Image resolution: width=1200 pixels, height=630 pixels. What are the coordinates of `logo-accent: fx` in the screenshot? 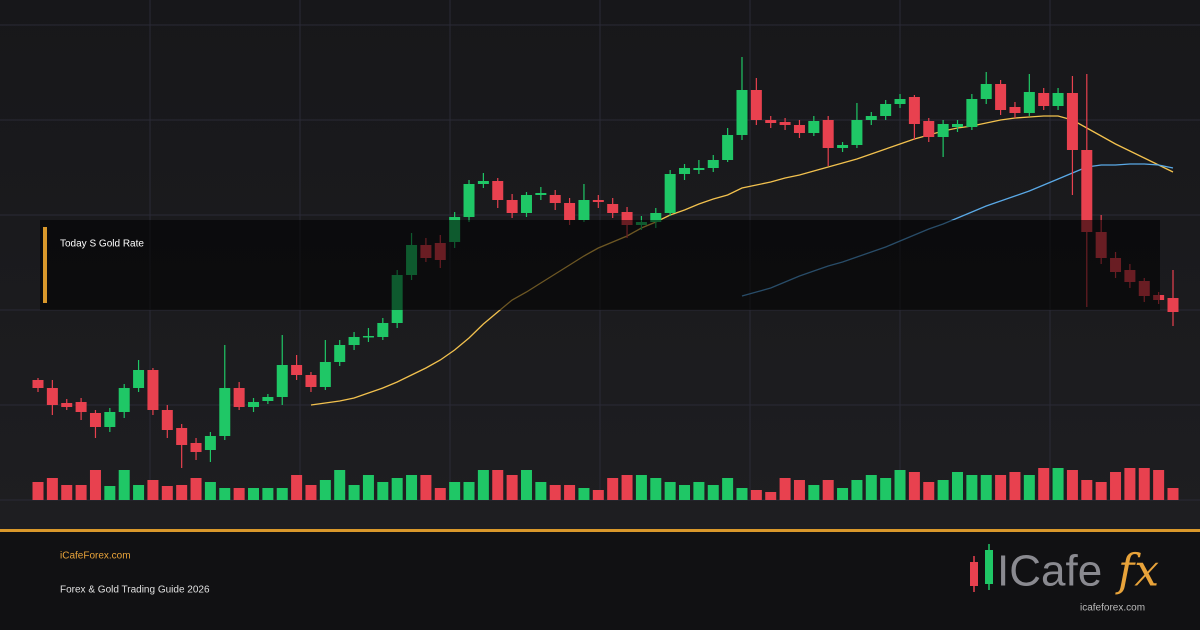 It's located at (1137, 571).